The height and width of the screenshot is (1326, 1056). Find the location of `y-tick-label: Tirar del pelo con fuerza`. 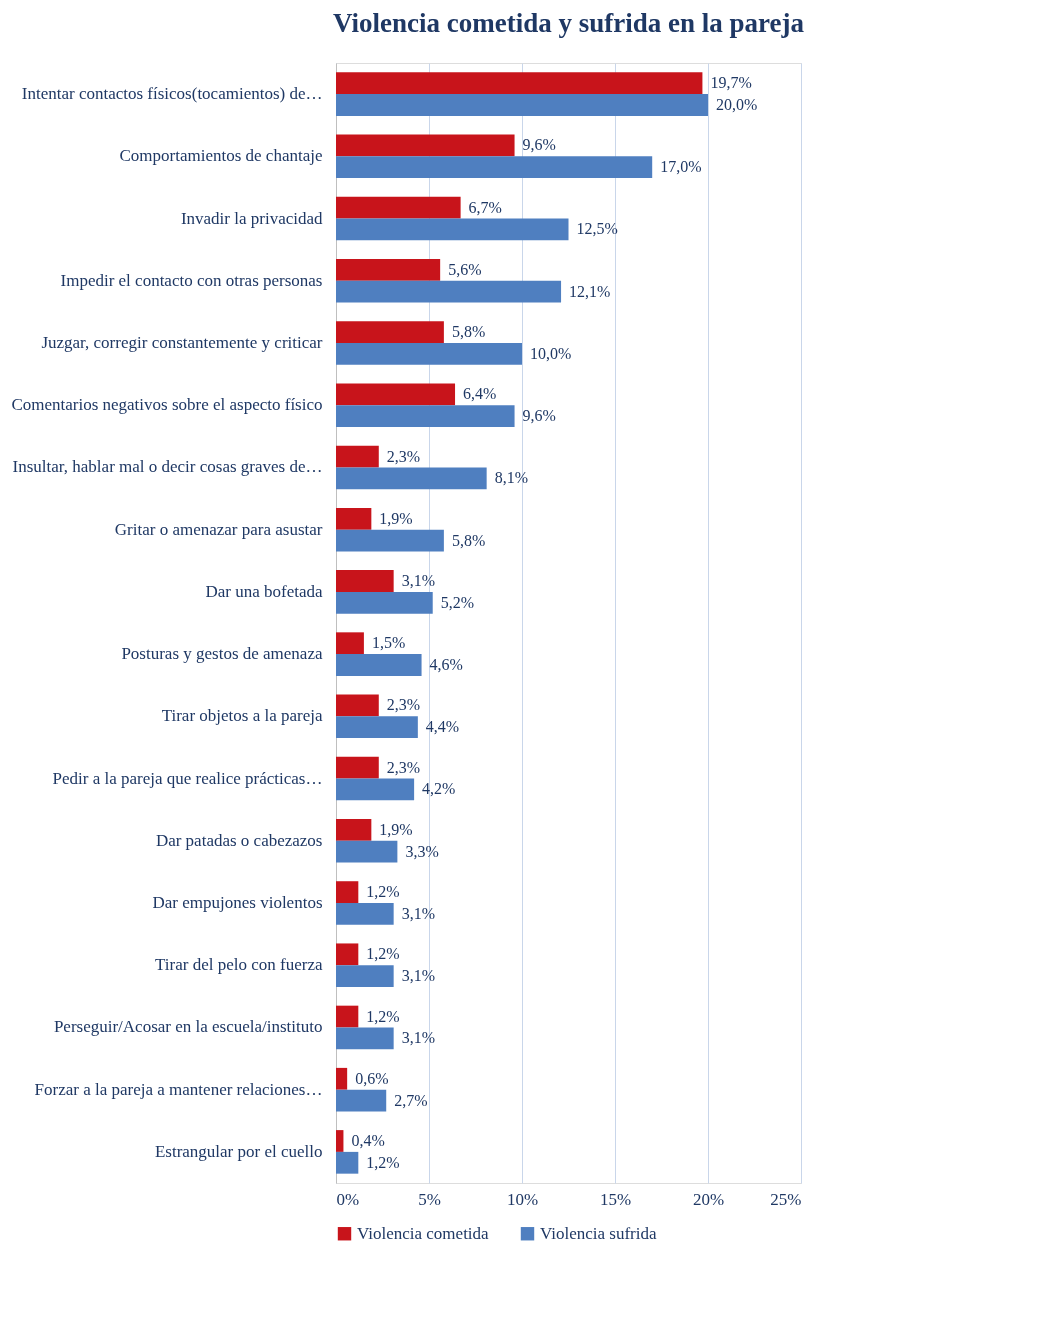

y-tick-label: Tirar del pelo con fuerza is located at coordinates (239, 965).